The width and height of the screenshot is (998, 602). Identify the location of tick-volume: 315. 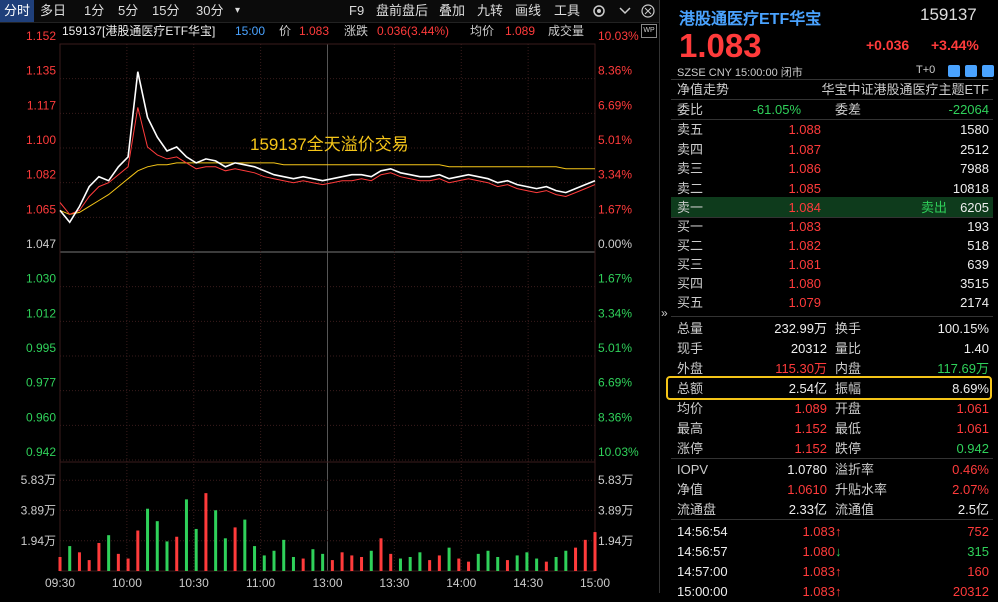
(978, 551).